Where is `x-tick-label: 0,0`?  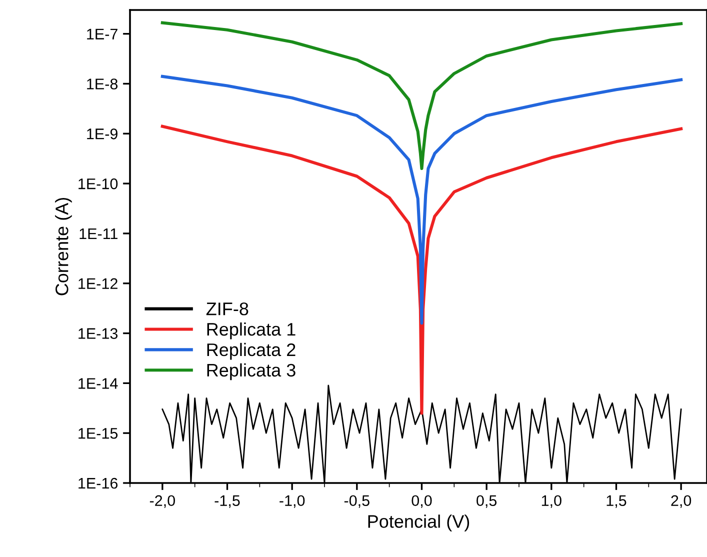 x-tick-label: 0,0 is located at coordinates (422, 501).